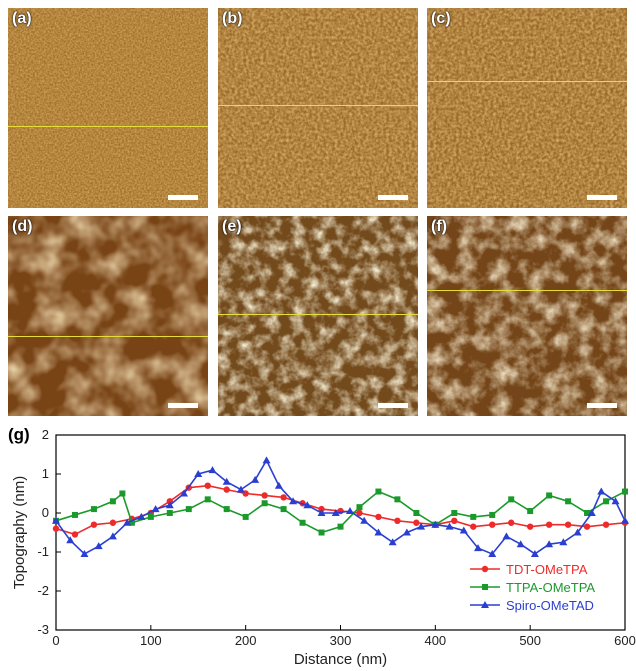 The image size is (636, 671). Describe the element at coordinates (441, 18) in the screenshot. I see `panel-label: (c)` at that location.